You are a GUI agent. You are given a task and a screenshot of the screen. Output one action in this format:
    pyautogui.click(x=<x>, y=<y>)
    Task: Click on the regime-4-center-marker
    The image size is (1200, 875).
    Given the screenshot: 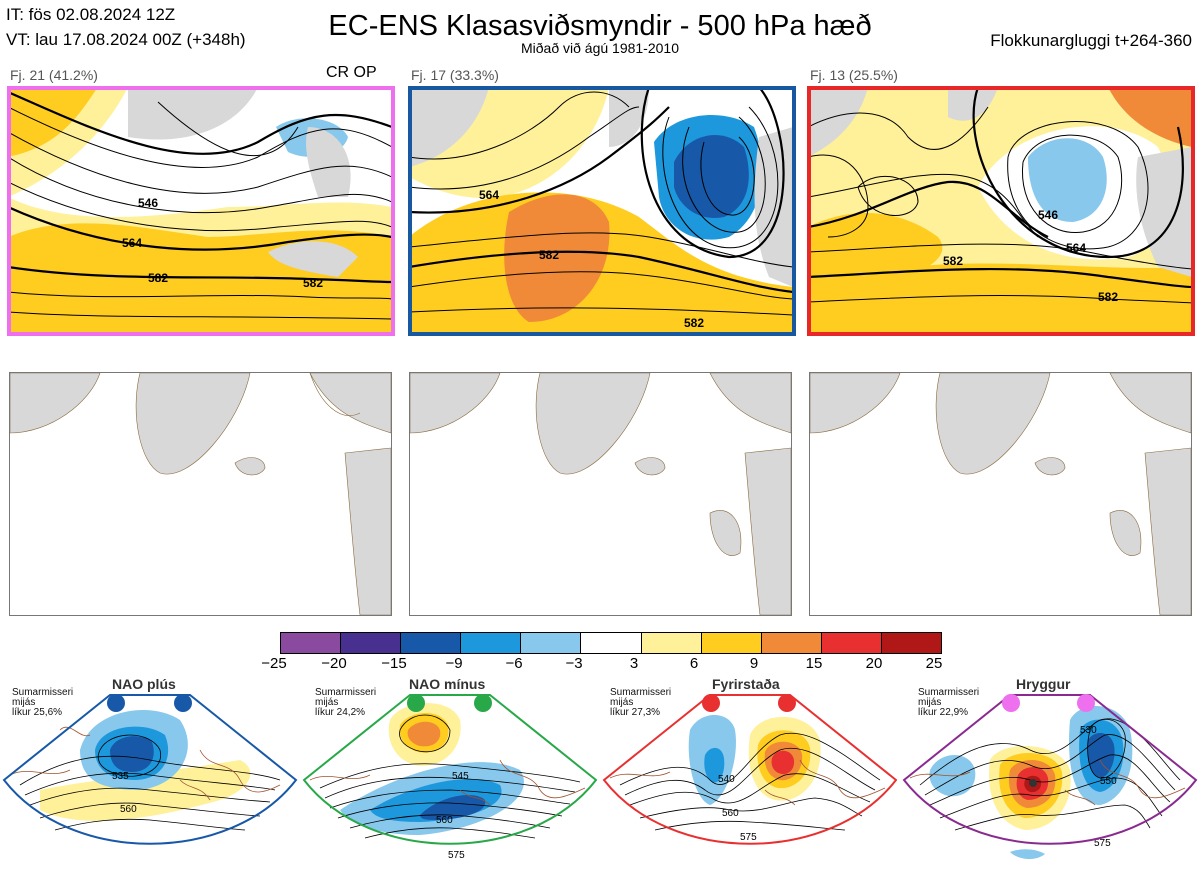 What is the action you would take?
    pyautogui.click(x=1033, y=783)
    